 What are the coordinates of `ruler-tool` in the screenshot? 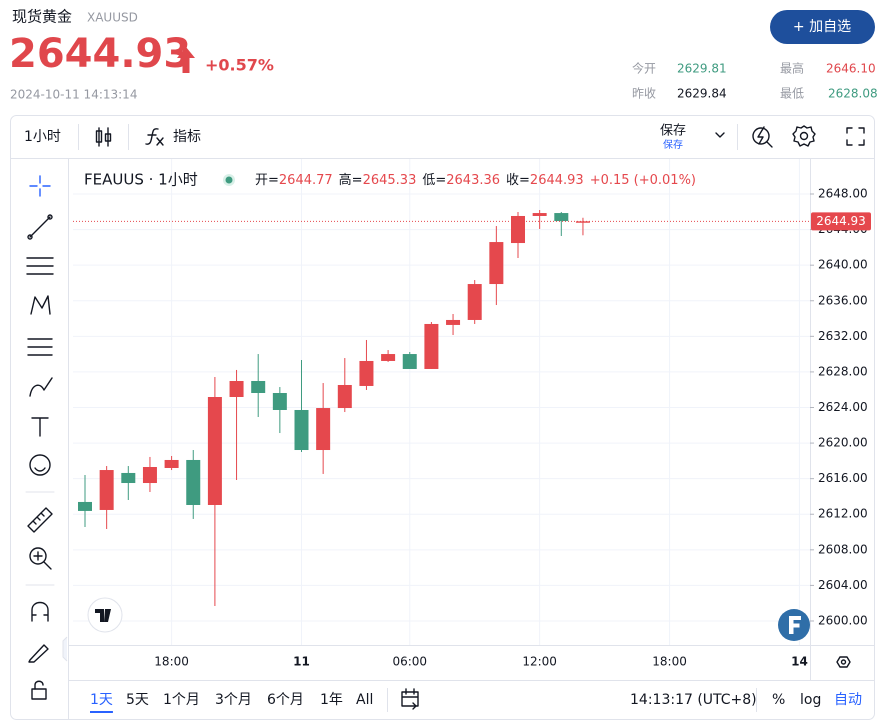 It's located at (40, 520).